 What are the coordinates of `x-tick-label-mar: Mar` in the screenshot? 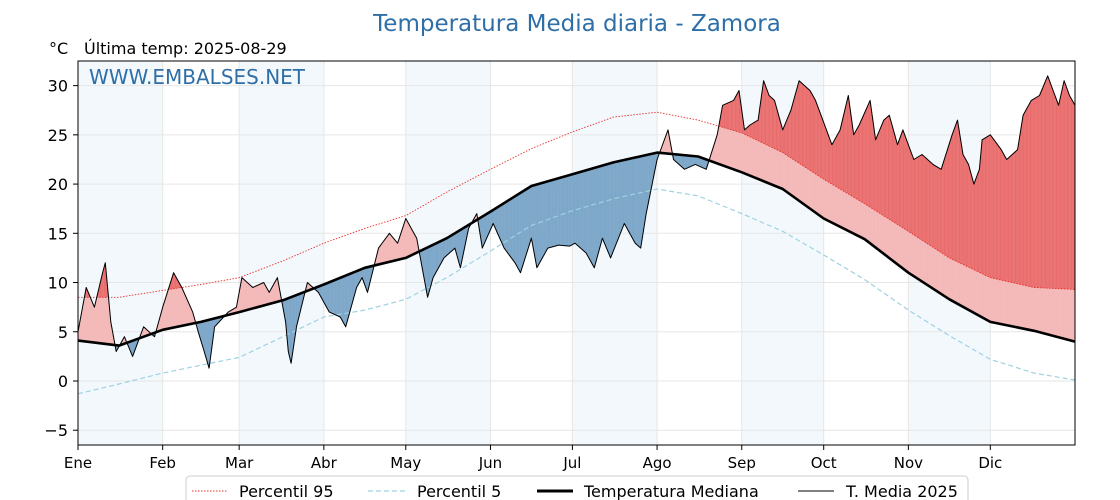 It's located at (239, 463).